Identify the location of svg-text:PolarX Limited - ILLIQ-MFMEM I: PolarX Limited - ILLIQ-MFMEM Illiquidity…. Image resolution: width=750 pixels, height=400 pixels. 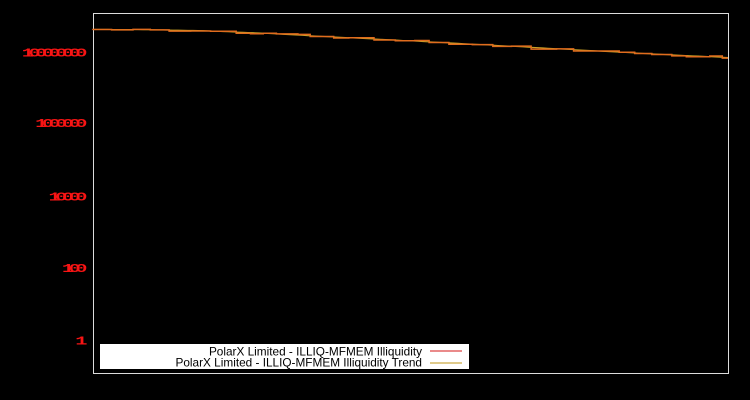
(299, 363).